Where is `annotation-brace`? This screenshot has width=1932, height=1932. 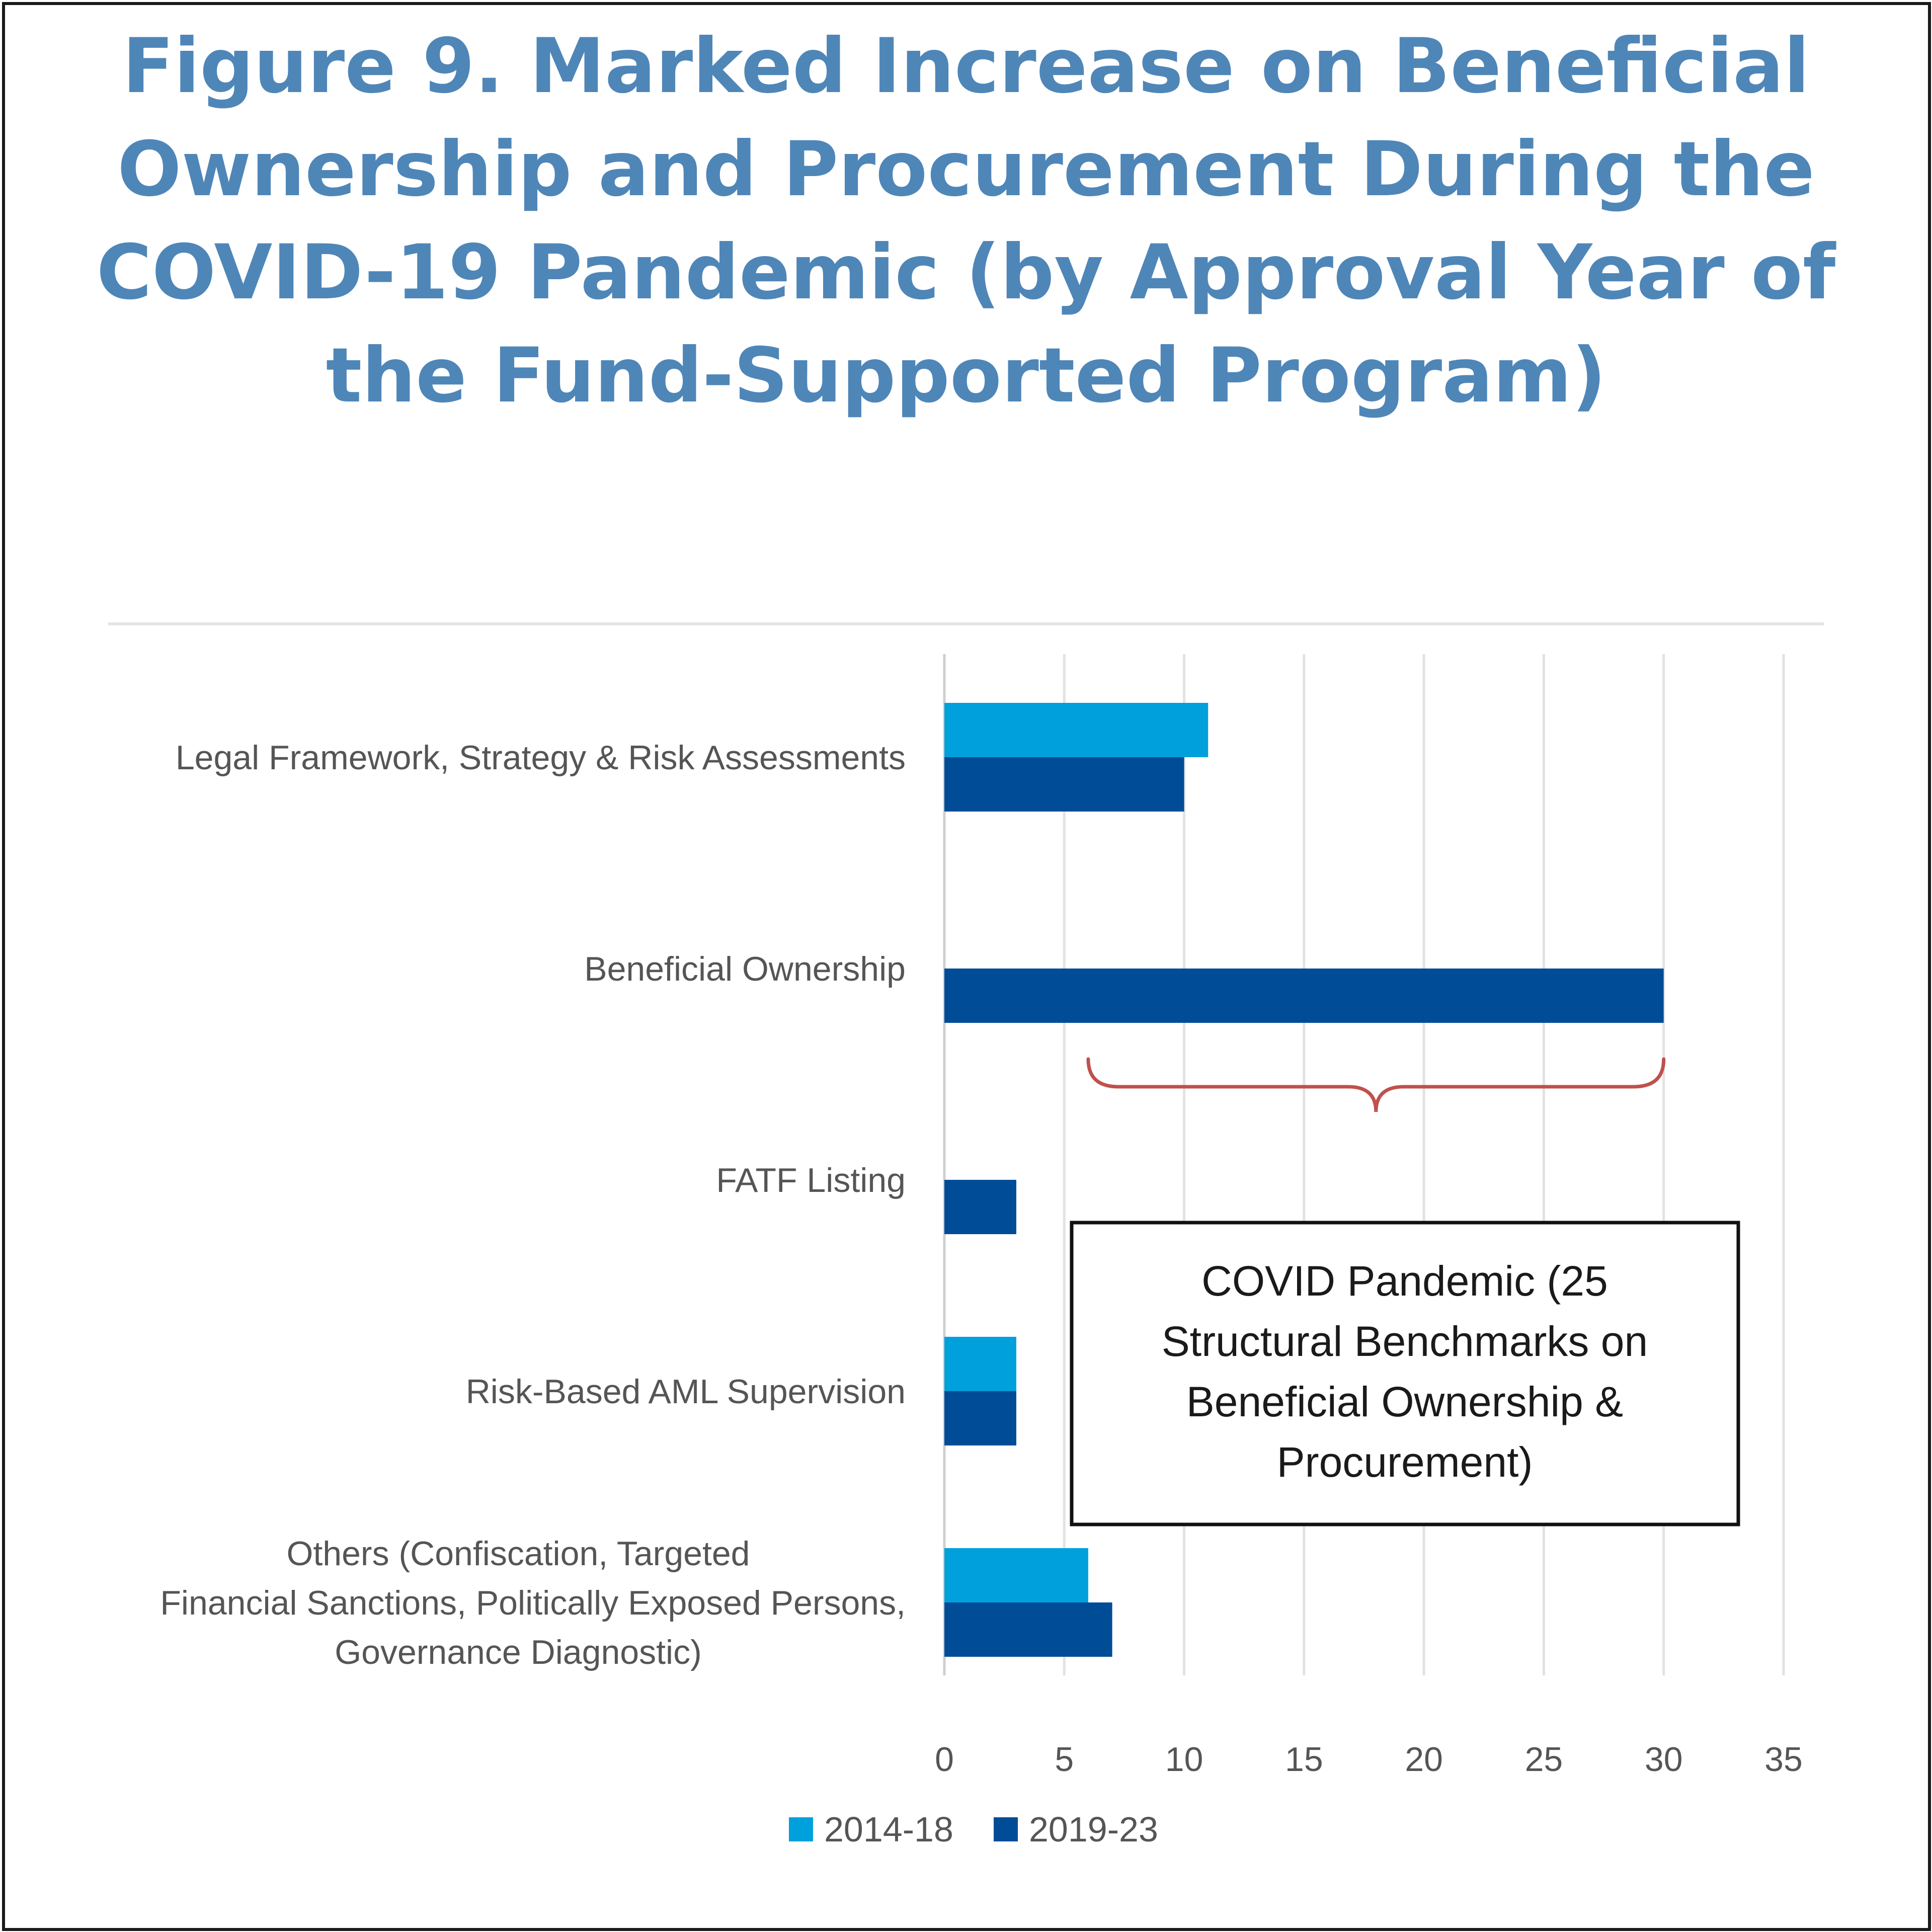
annotation-brace is located at coordinates (1376, 1084).